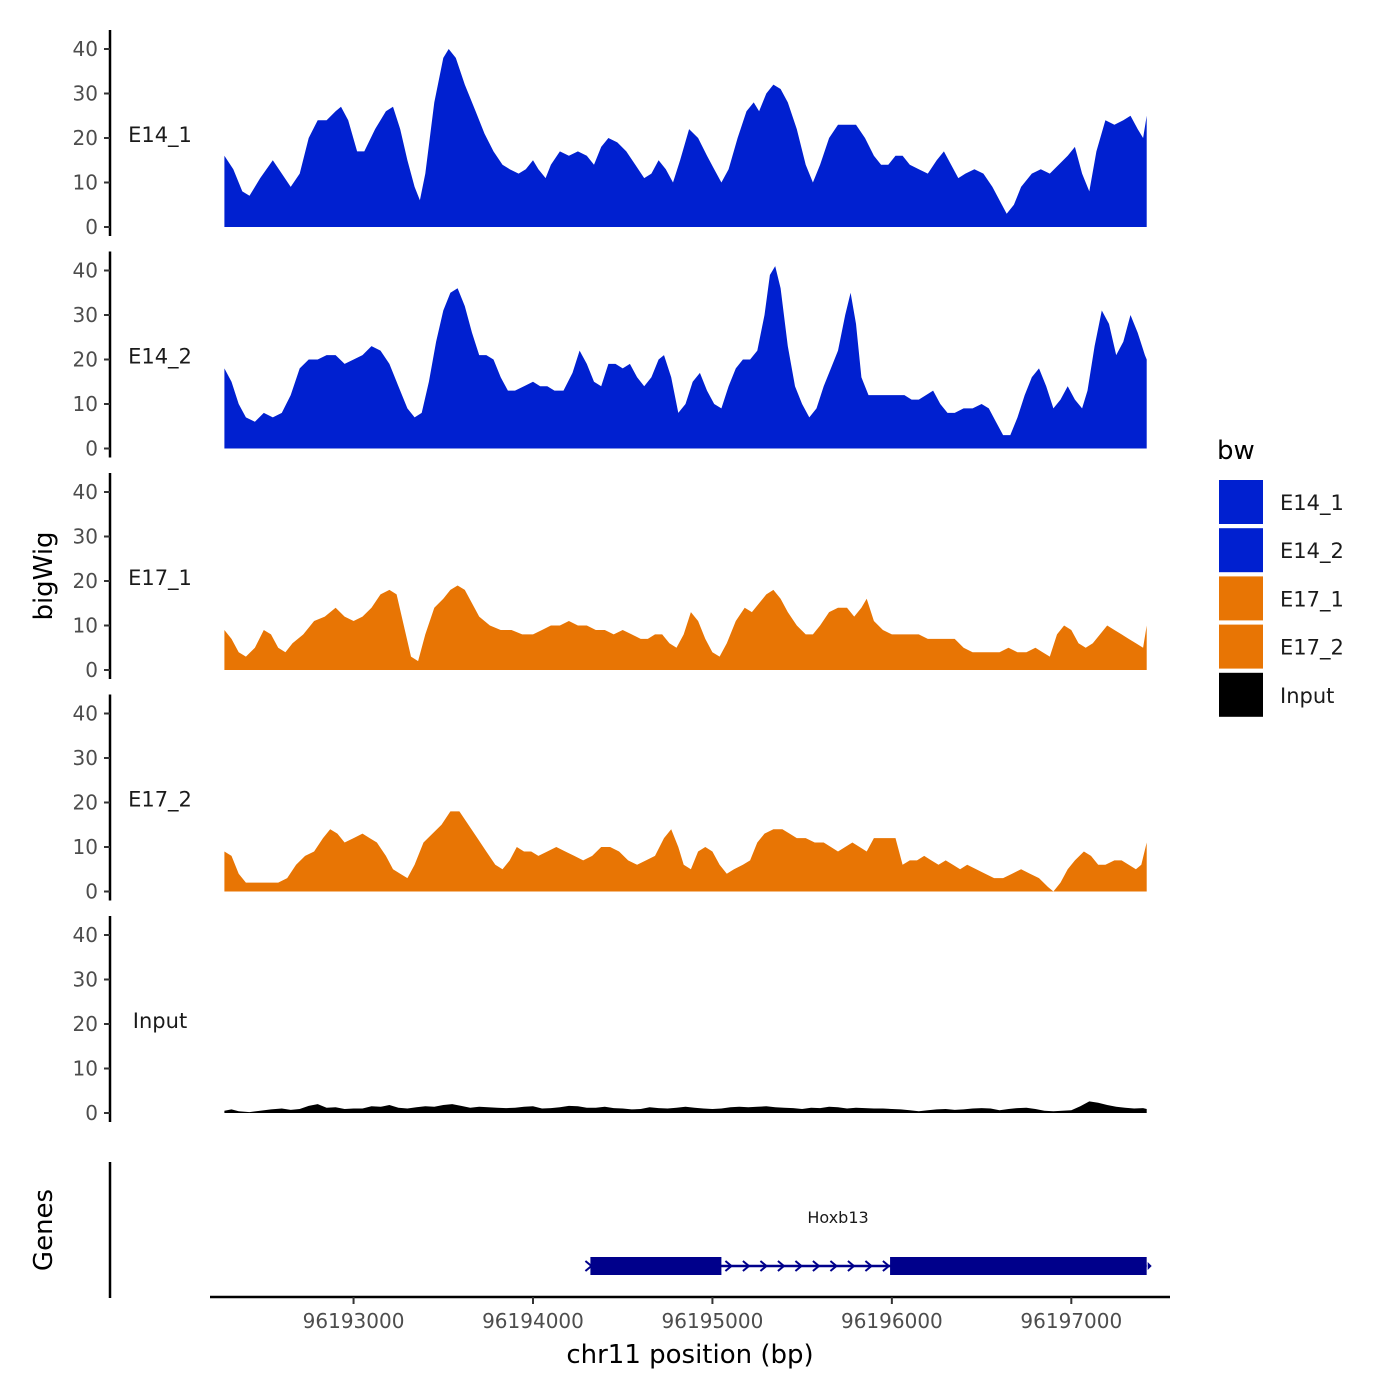 The height and width of the screenshot is (1400, 1400). What do you see at coordinates (685, 1107) in the screenshot?
I see `area-input` at bounding box center [685, 1107].